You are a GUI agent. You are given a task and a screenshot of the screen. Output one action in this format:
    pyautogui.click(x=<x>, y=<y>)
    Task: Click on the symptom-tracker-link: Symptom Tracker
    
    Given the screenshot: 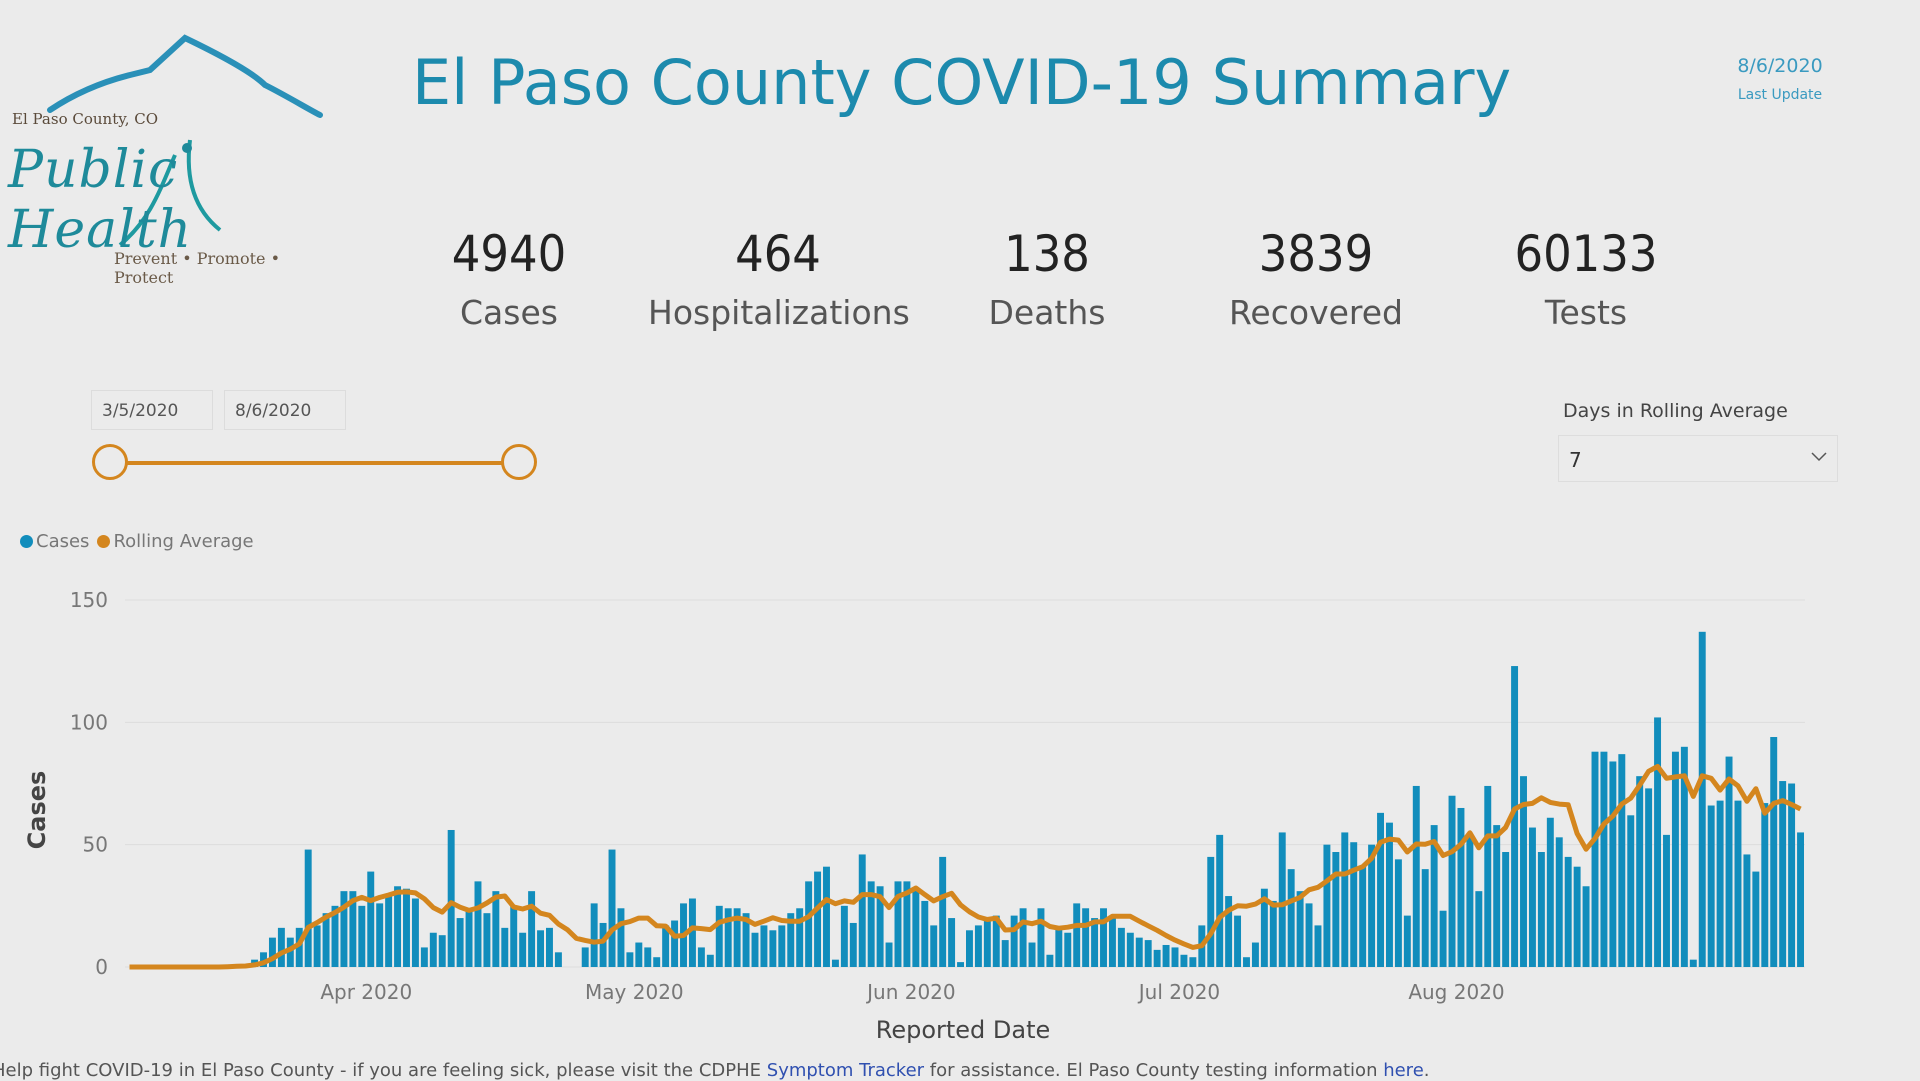 What is the action you would take?
    pyautogui.click(x=845, y=1070)
    